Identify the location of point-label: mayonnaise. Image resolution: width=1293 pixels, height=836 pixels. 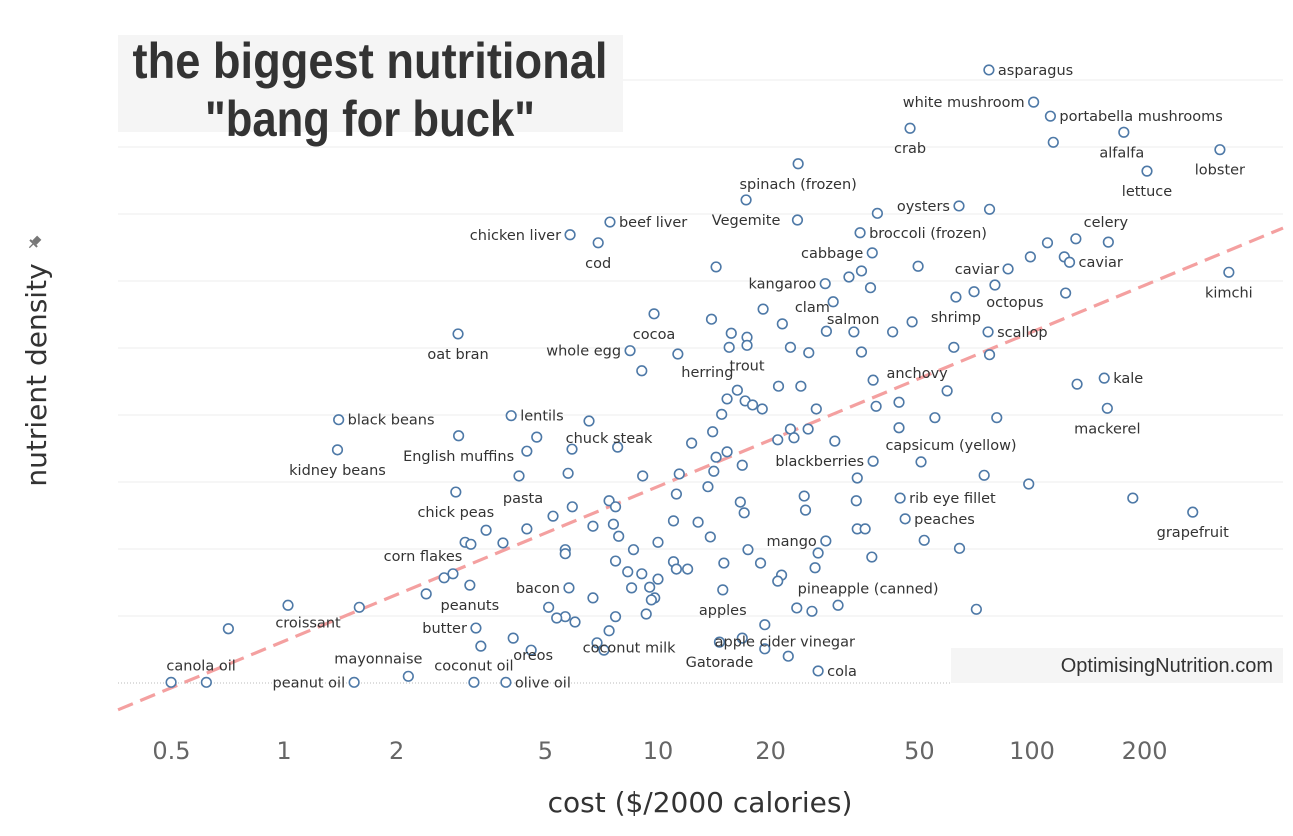
(378, 659).